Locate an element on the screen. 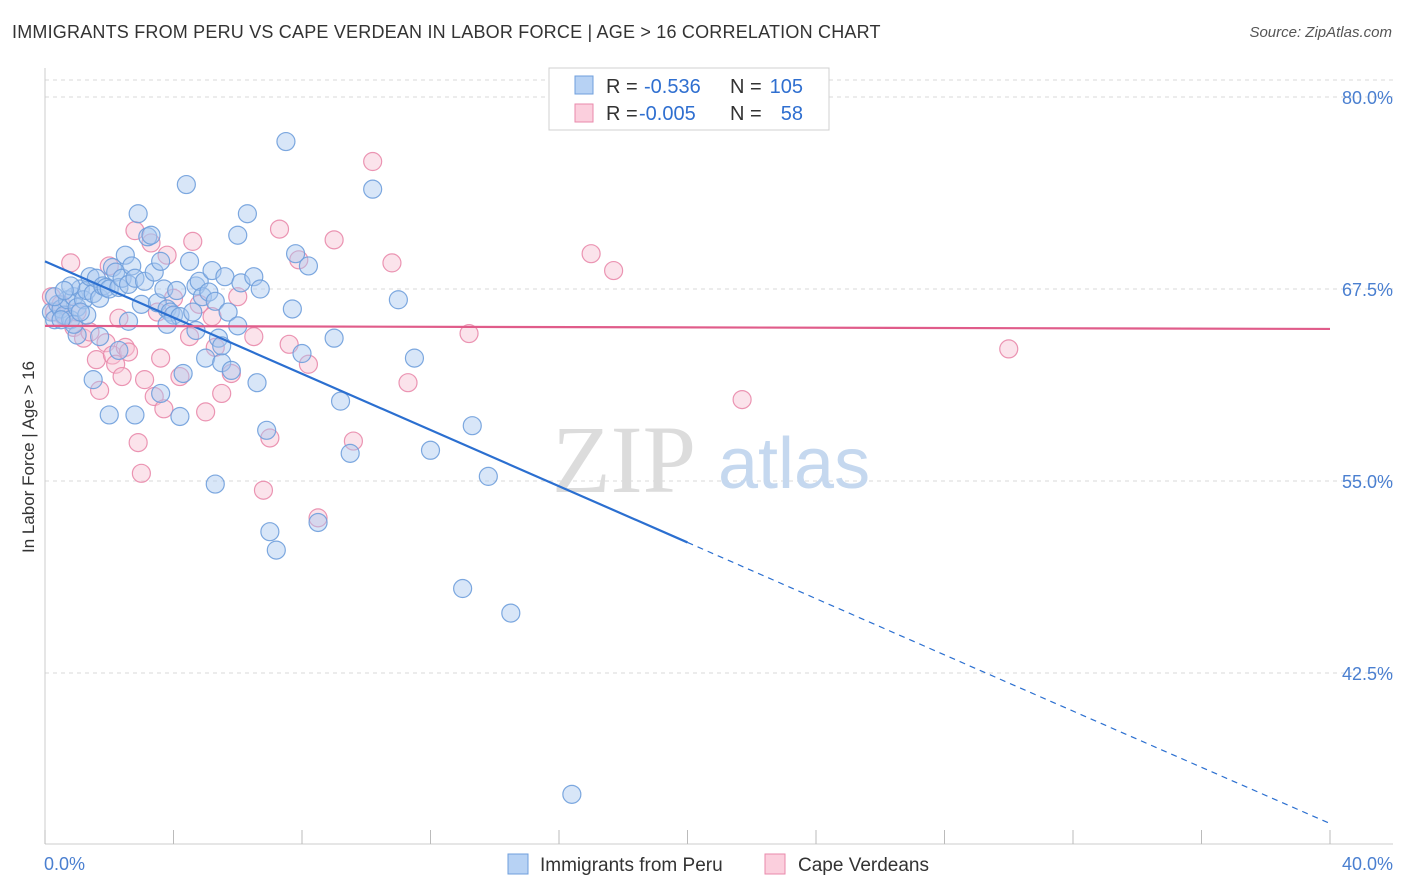 This screenshot has height=892, width=1406. watermark-atlas: atlas is located at coordinates (794, 464).